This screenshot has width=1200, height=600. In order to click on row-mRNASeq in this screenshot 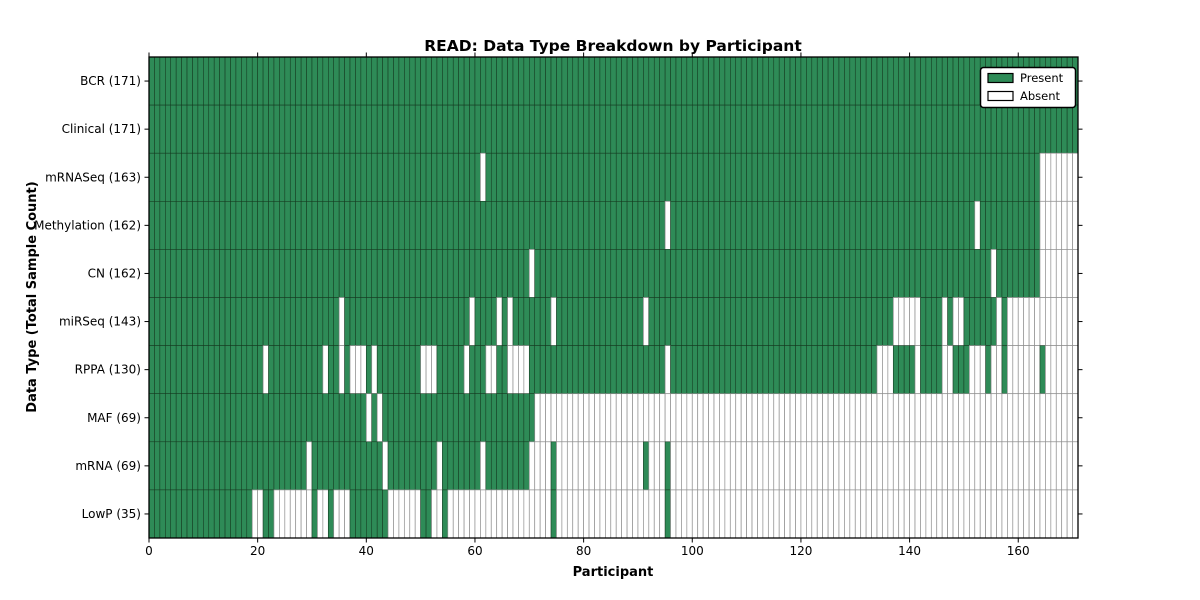, I will do `click(613, 177)`.